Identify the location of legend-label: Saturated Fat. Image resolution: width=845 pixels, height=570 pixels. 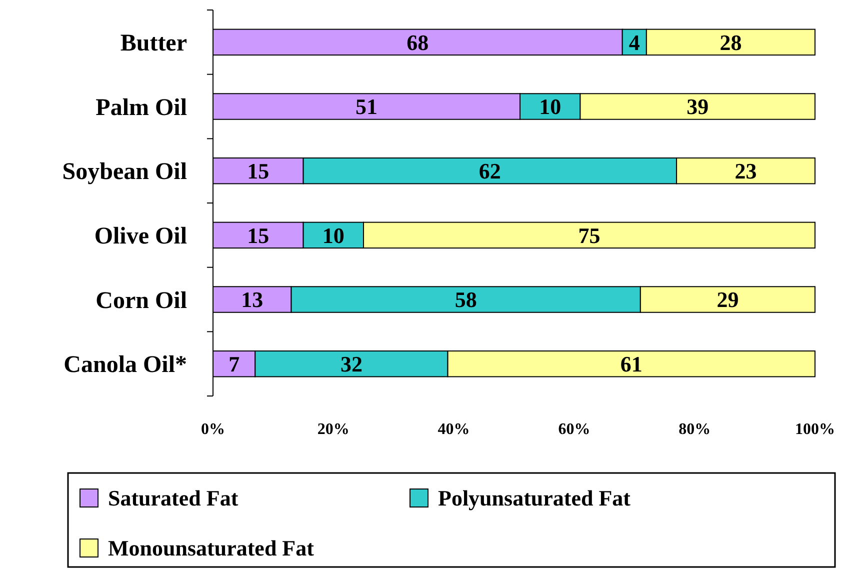
(173, 498).